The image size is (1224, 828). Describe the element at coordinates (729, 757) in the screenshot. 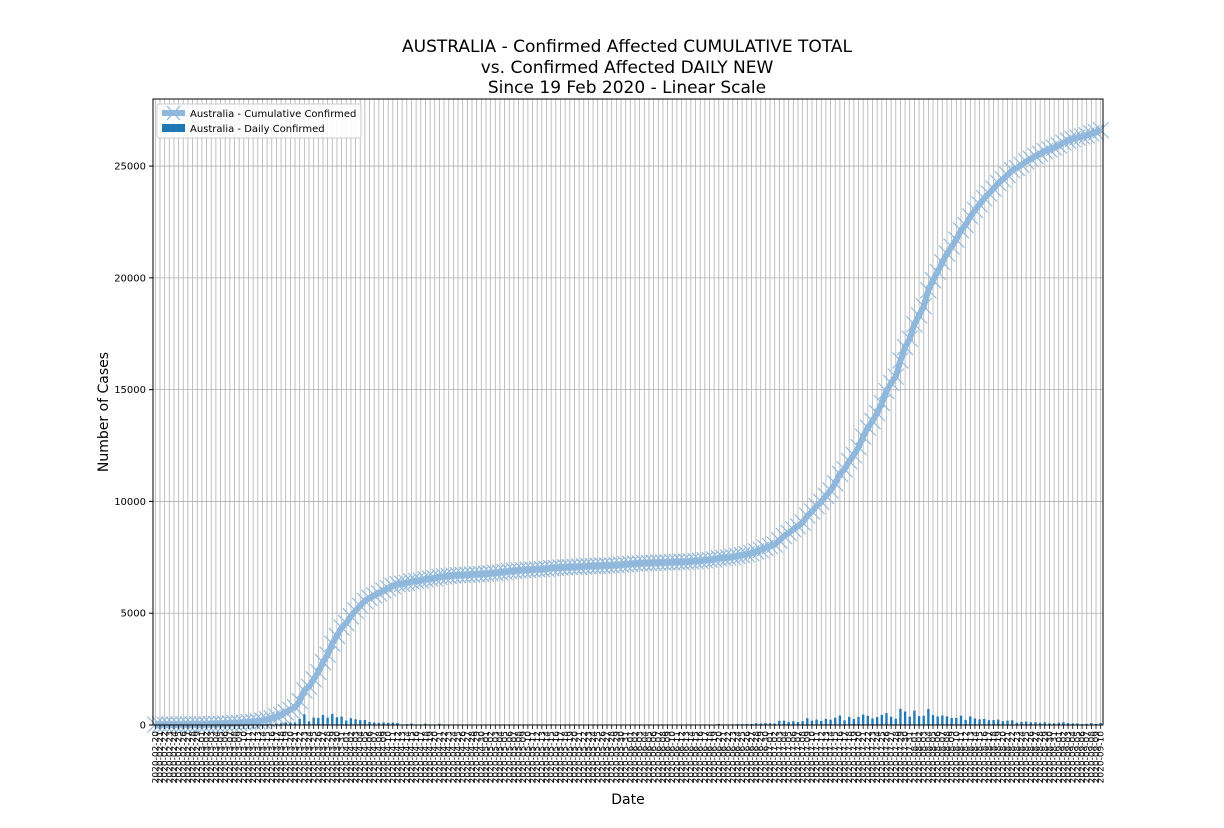

I see `x-tick-label: 2020-06-22` at that location.